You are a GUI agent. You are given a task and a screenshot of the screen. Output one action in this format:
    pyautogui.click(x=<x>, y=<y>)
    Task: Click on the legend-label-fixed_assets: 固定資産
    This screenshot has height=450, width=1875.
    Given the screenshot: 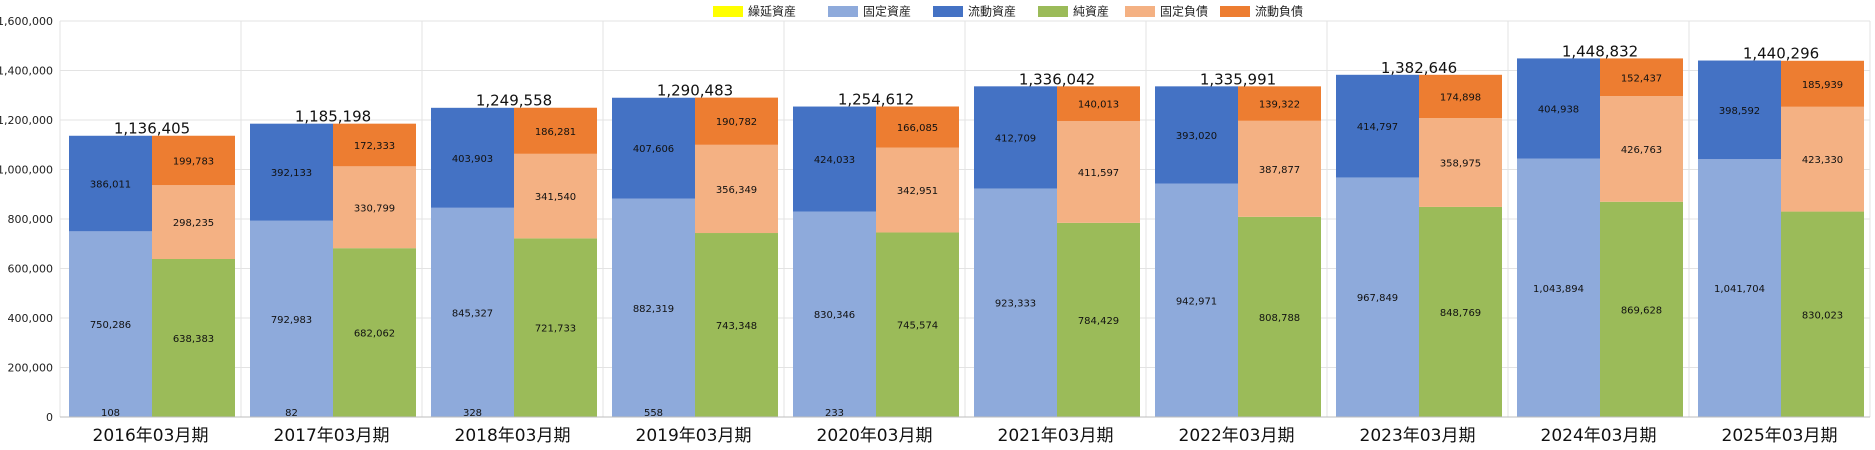 What is the action you would take?
    pyautogui.click(x=887, y=11)
    